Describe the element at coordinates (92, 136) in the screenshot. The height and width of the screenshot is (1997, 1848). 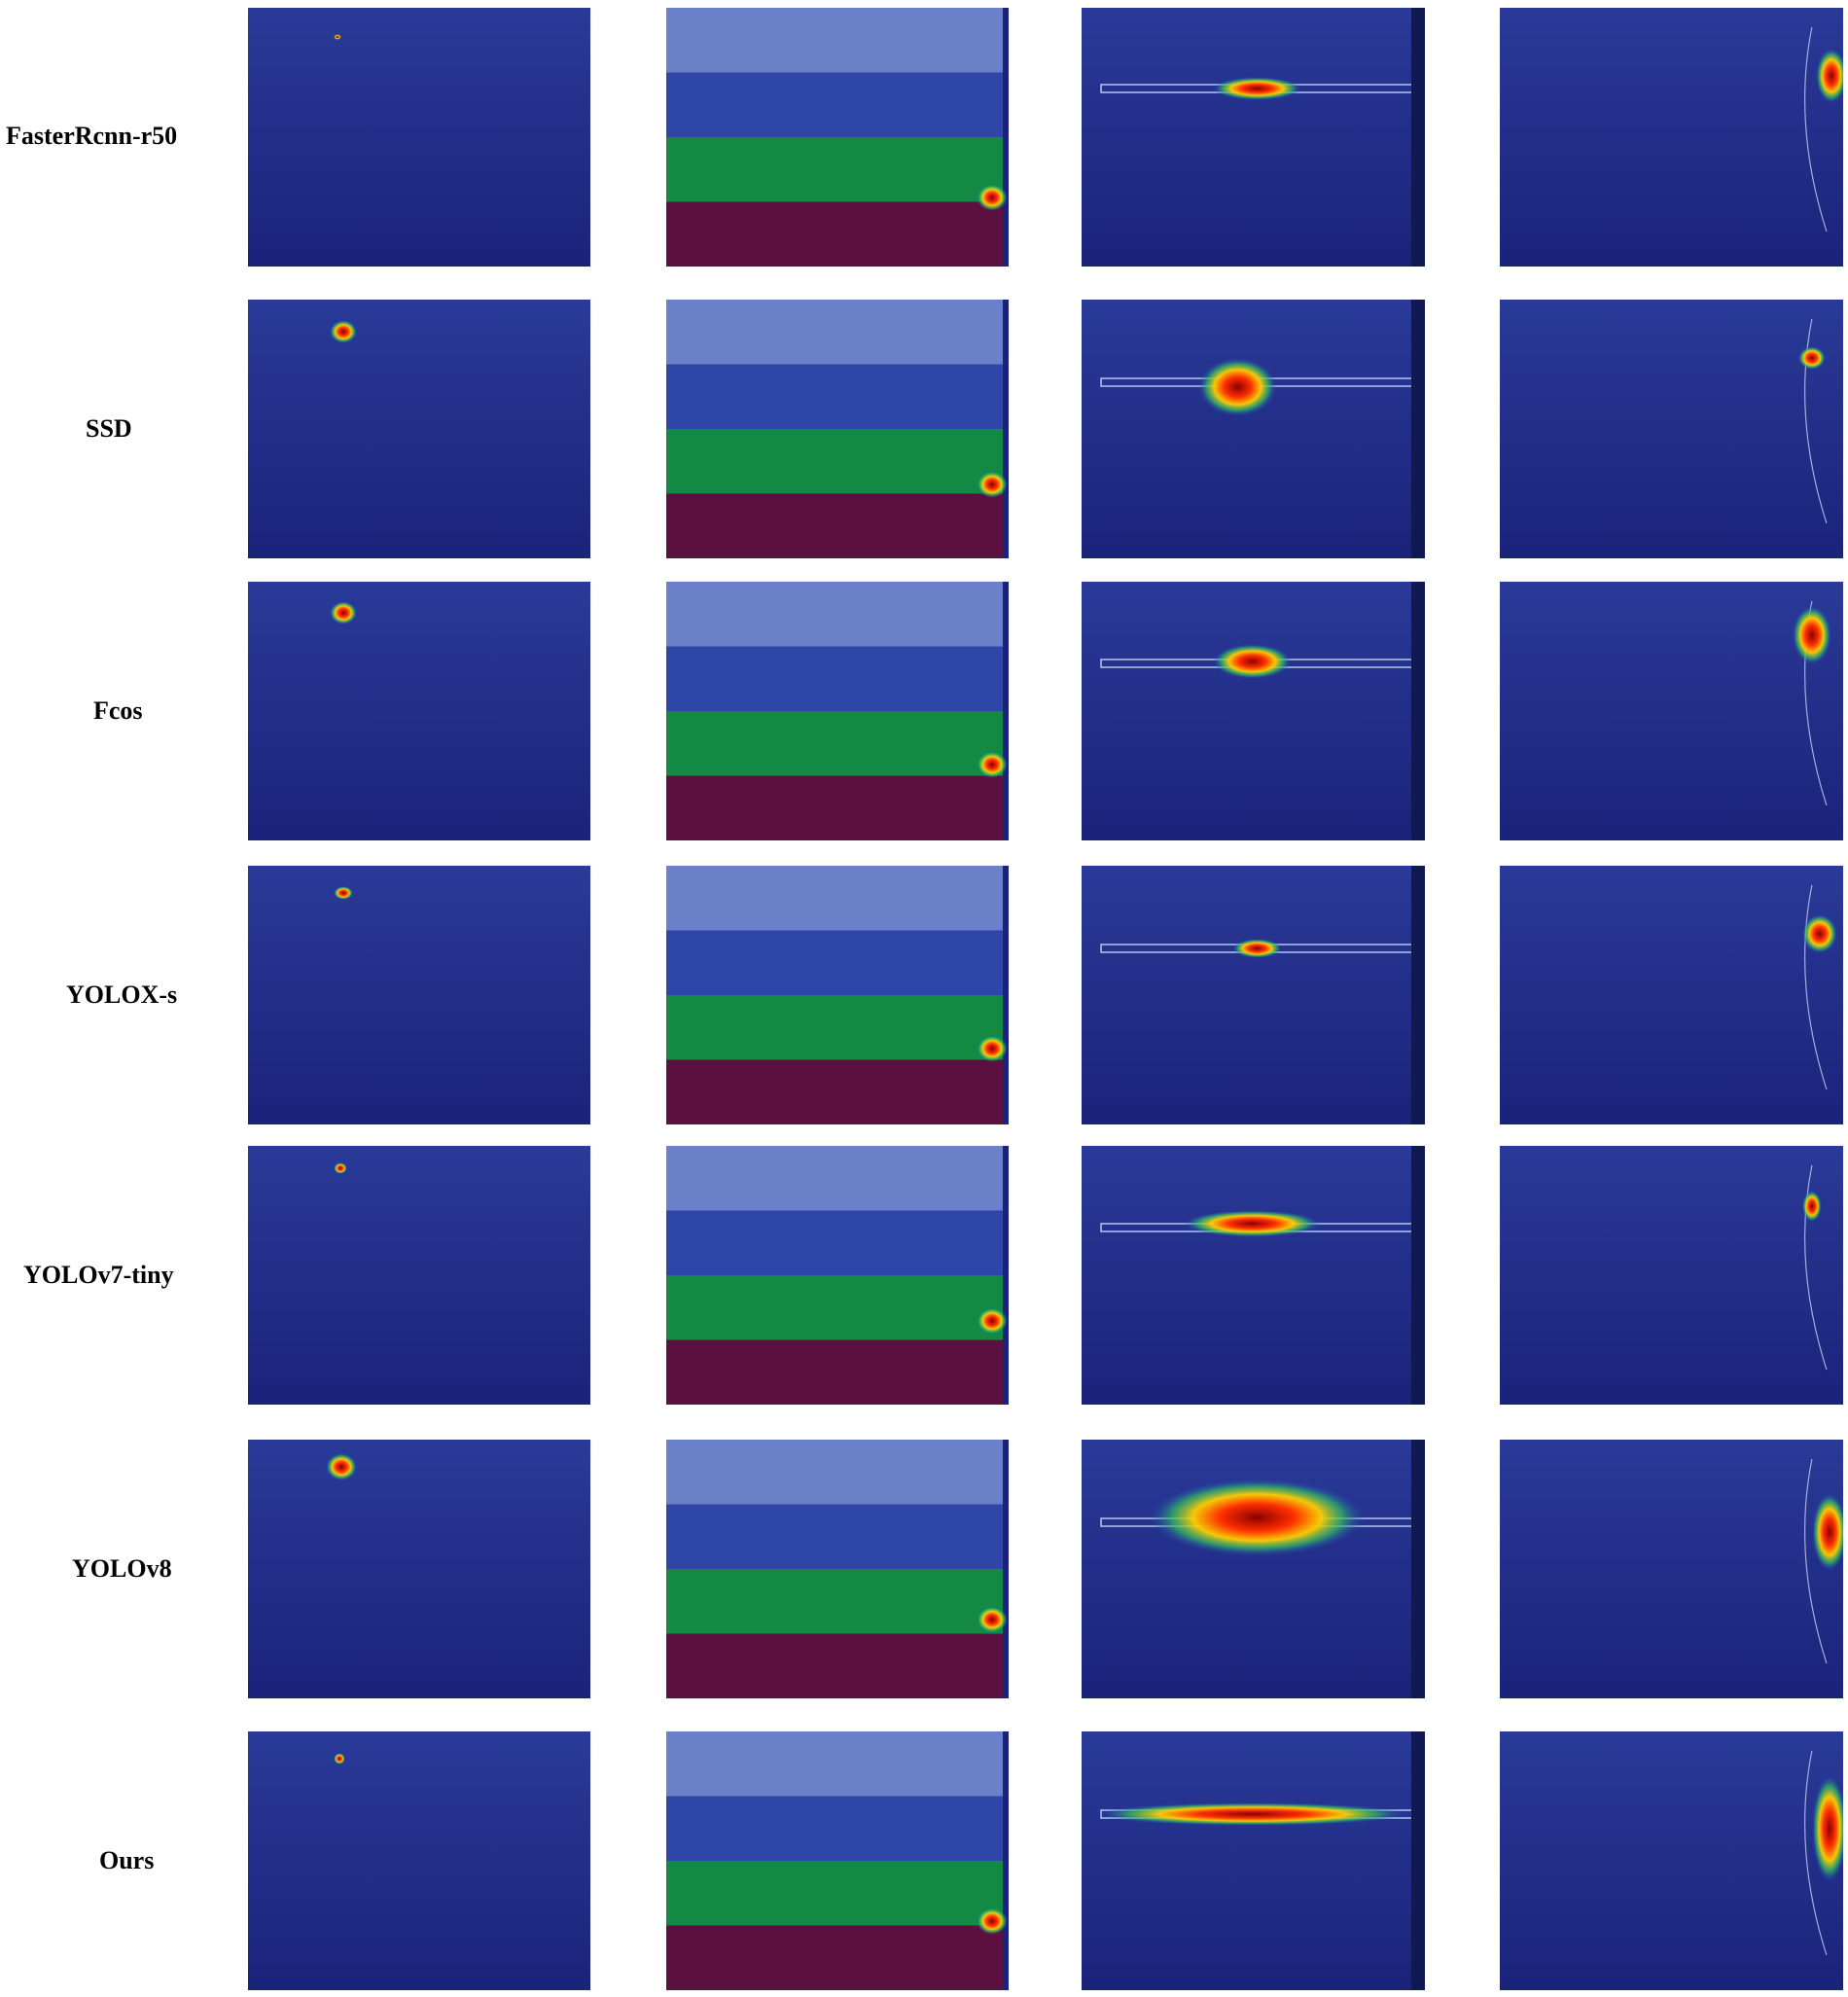
I see `row-label: FasterRcnn-r50` at that location.